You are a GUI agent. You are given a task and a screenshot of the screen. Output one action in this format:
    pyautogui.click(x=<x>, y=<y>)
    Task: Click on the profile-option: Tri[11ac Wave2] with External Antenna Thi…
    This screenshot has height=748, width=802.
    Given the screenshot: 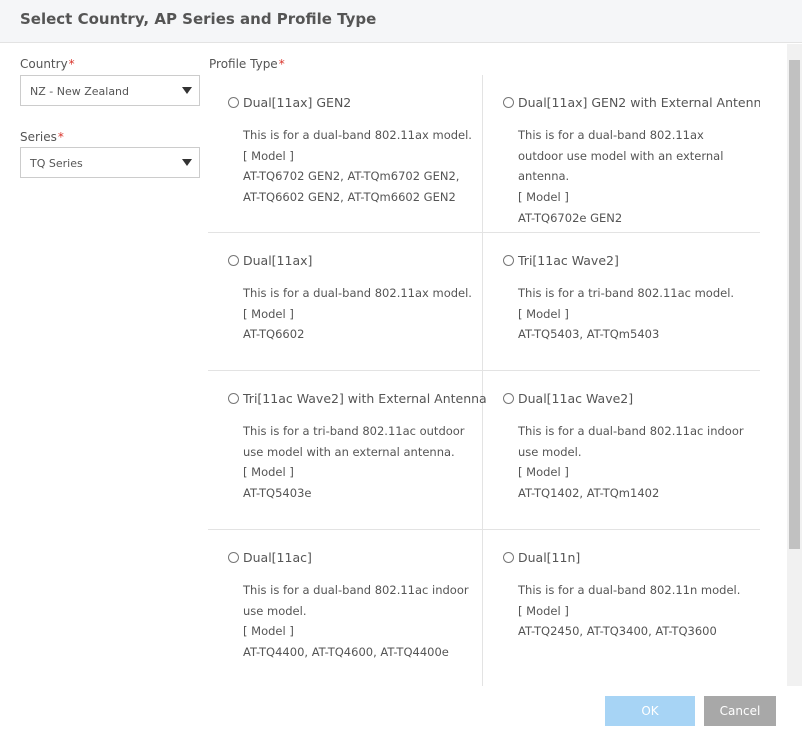 What is the action you would take?
    pyautogui.click(x=347, y=450)
    